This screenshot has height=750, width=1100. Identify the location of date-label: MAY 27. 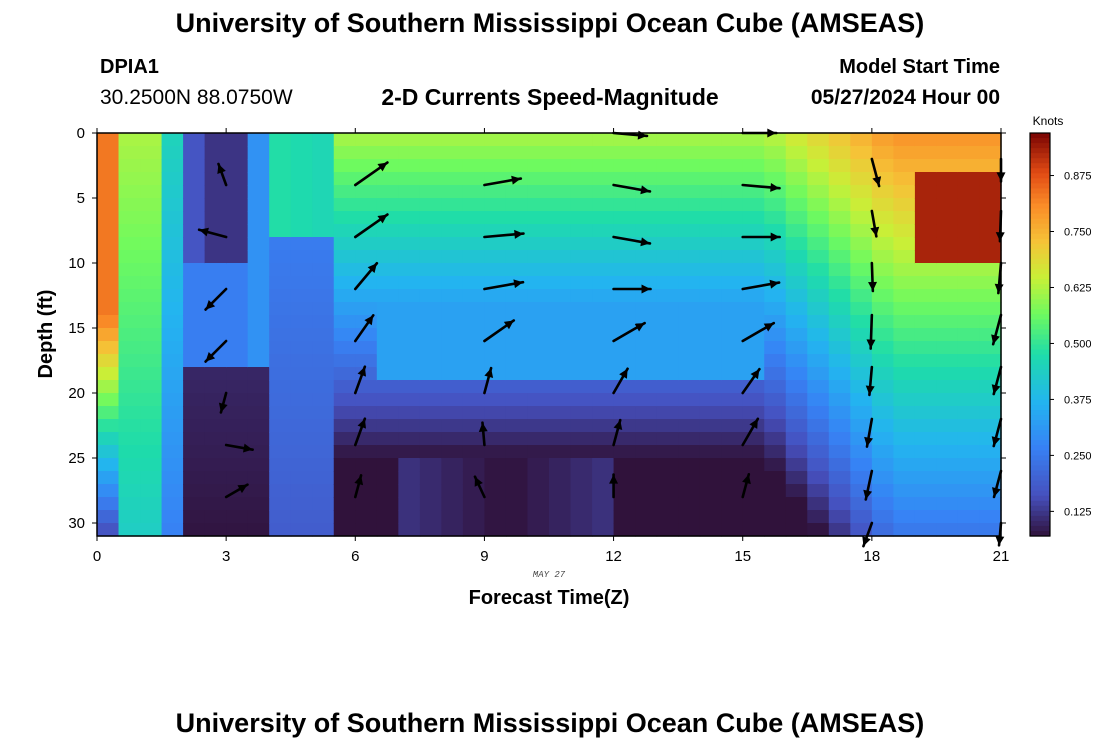
(549, 575).